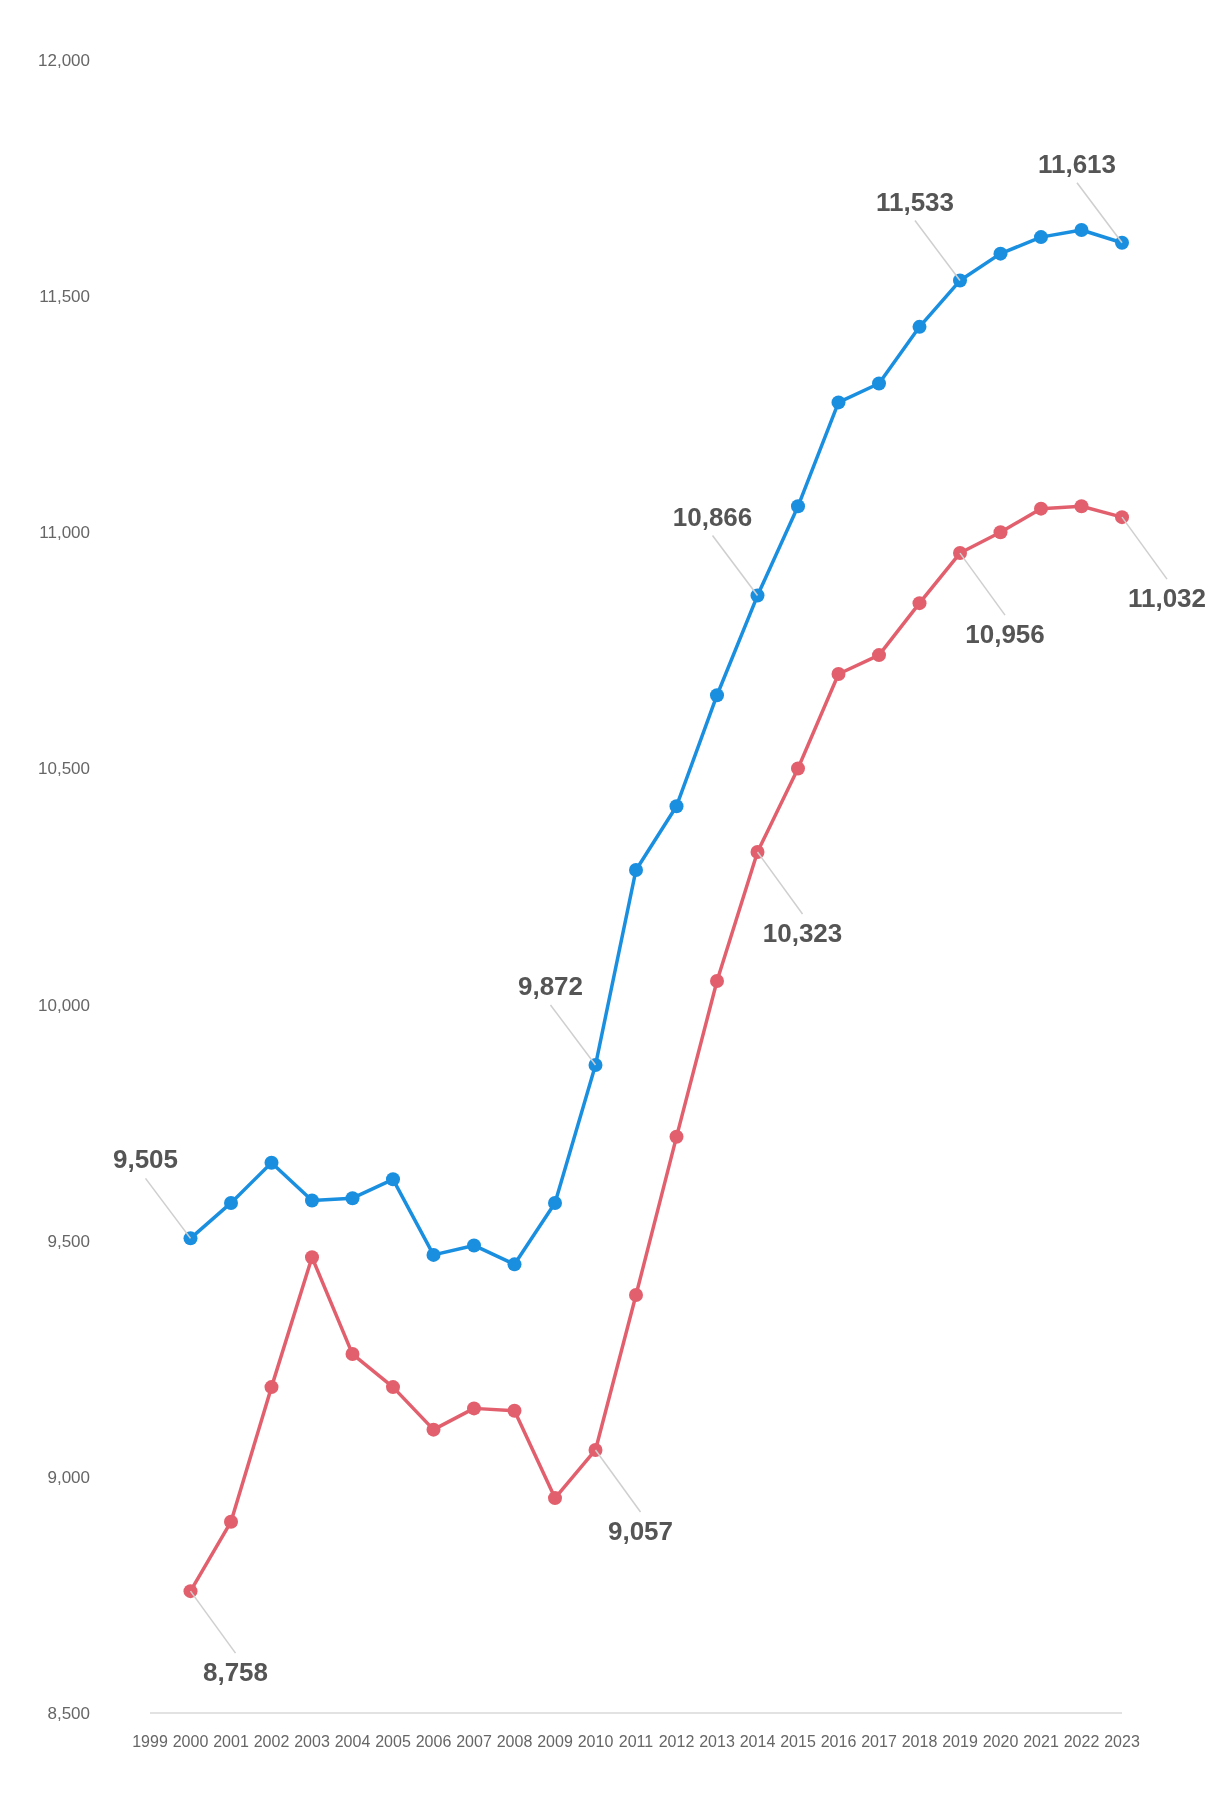 The height and width of the screenshot is (1803, 1222). I want to click on annotation: 10,956, so click(1005, 634).